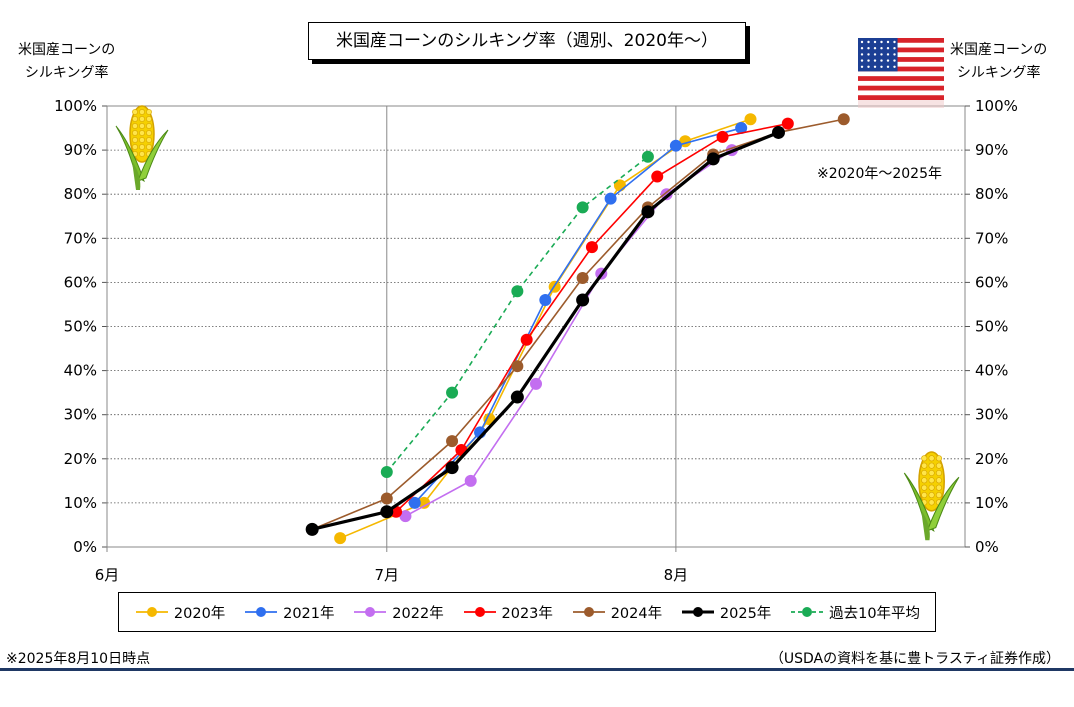 This screenshot has width=1074, height=707. What do you see at coordinates (80, 327) in the screenshot?
I see `y-tick-label-left: 50%` at bounding box center [80, 327].